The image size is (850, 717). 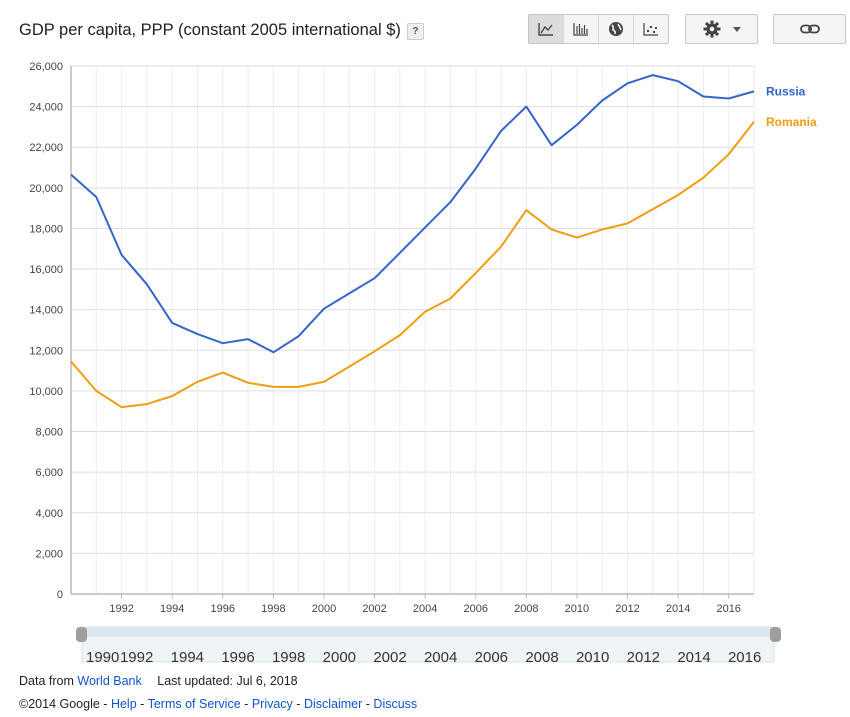 I want to click on bar-chart-button, so click(x=581, y=29).